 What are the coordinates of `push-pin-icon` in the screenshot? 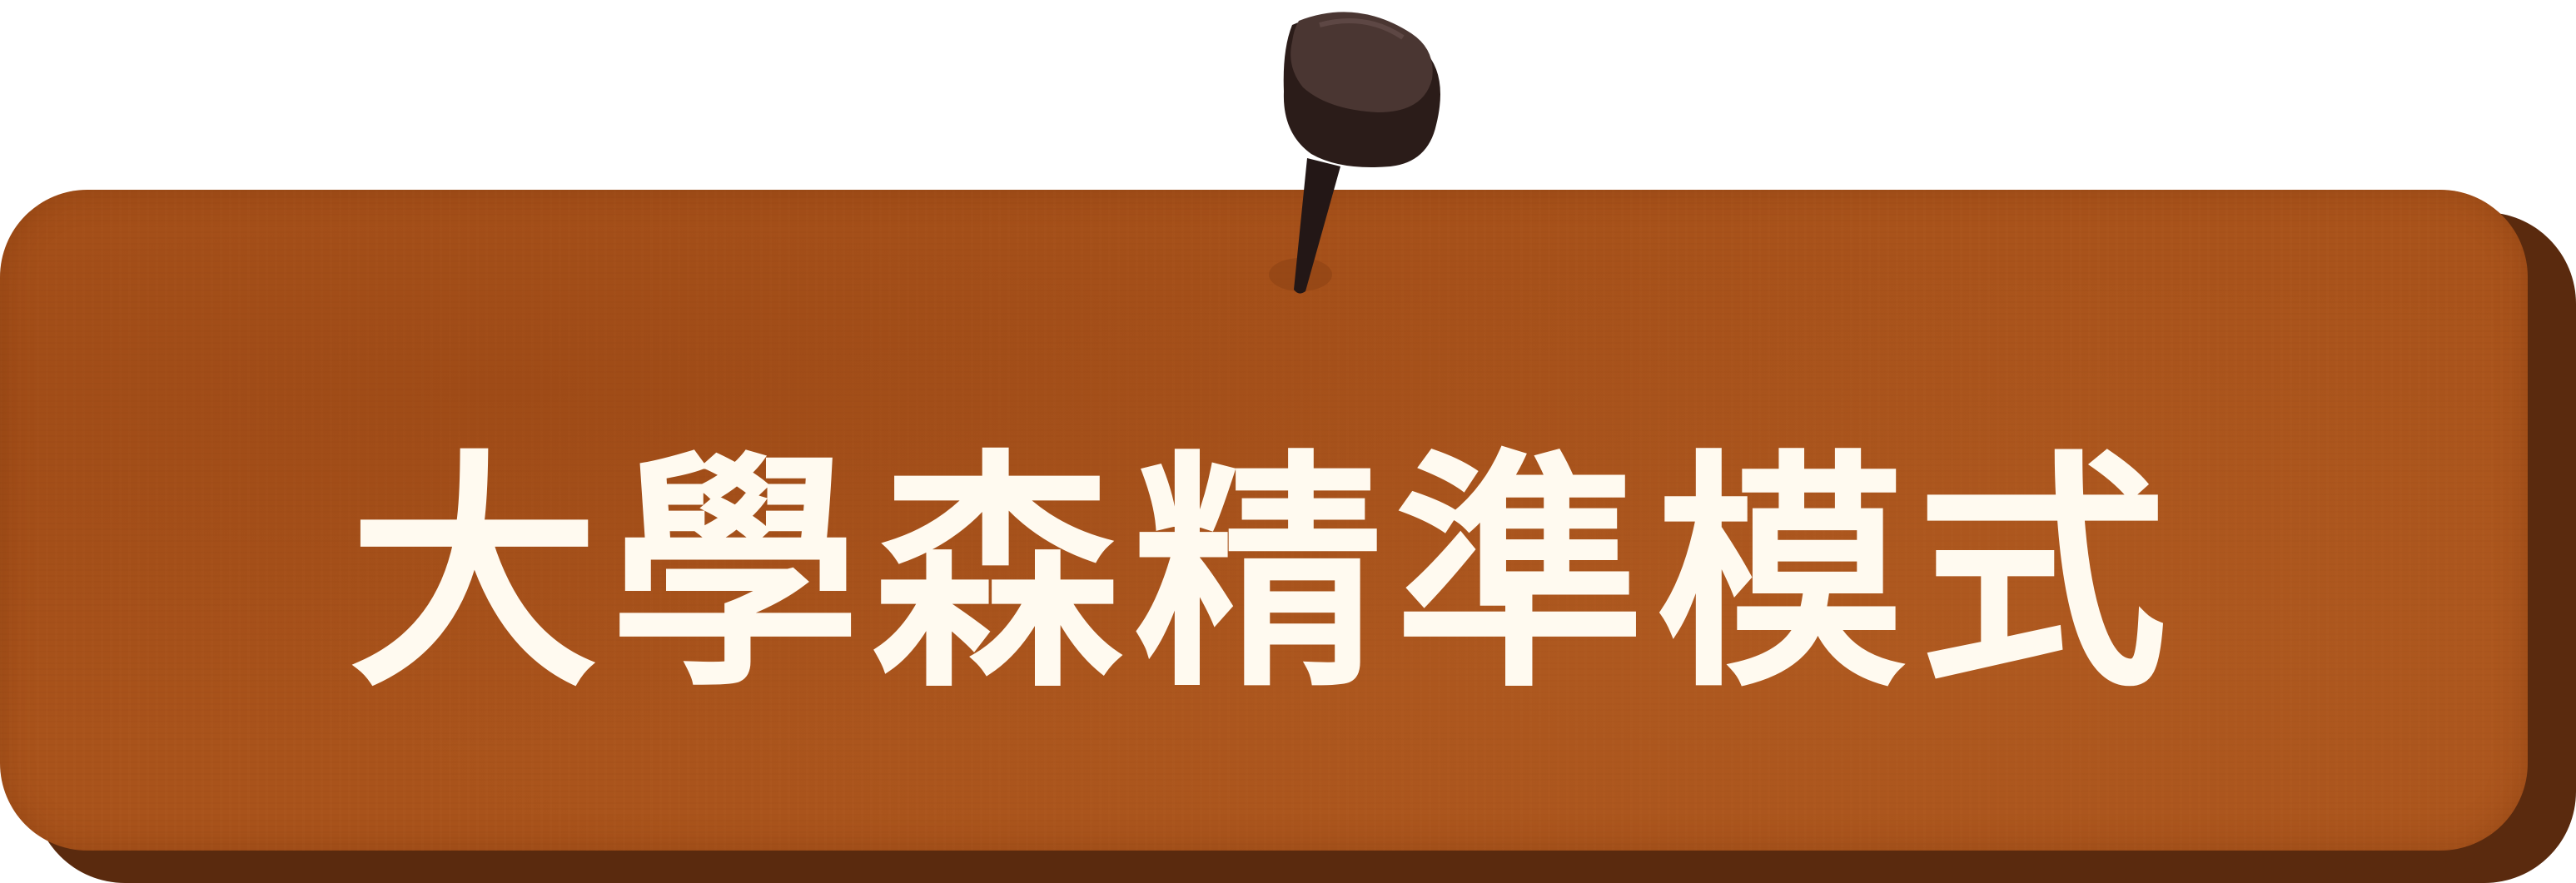 It's located at (1354, 153).